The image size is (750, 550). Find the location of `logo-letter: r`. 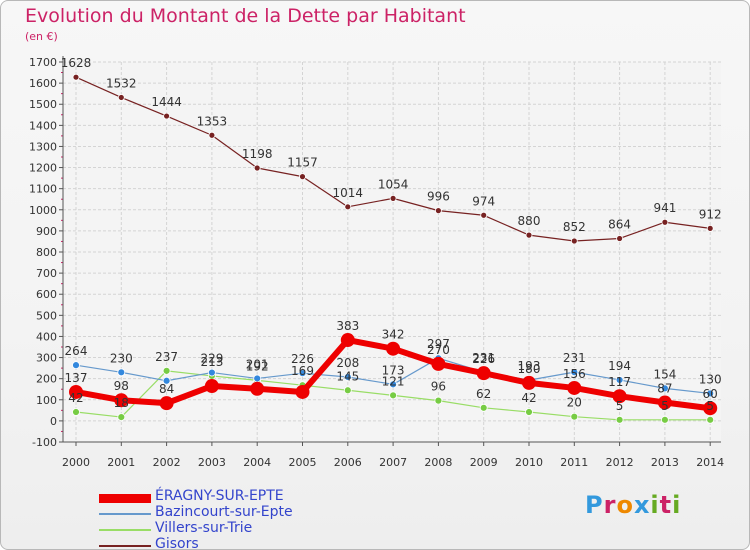

logo-letter: r is located at coordinates (610, 505).